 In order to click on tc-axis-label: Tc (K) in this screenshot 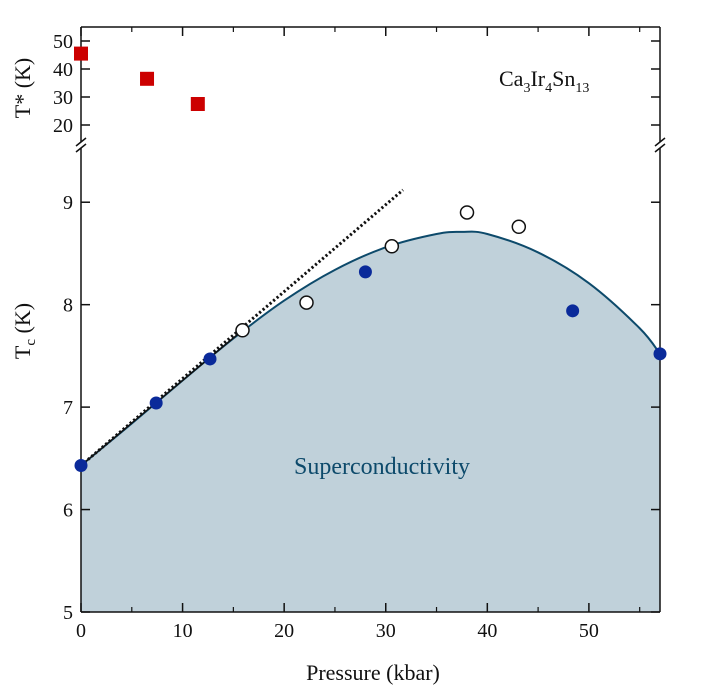, I will do `click(24, 331)`.